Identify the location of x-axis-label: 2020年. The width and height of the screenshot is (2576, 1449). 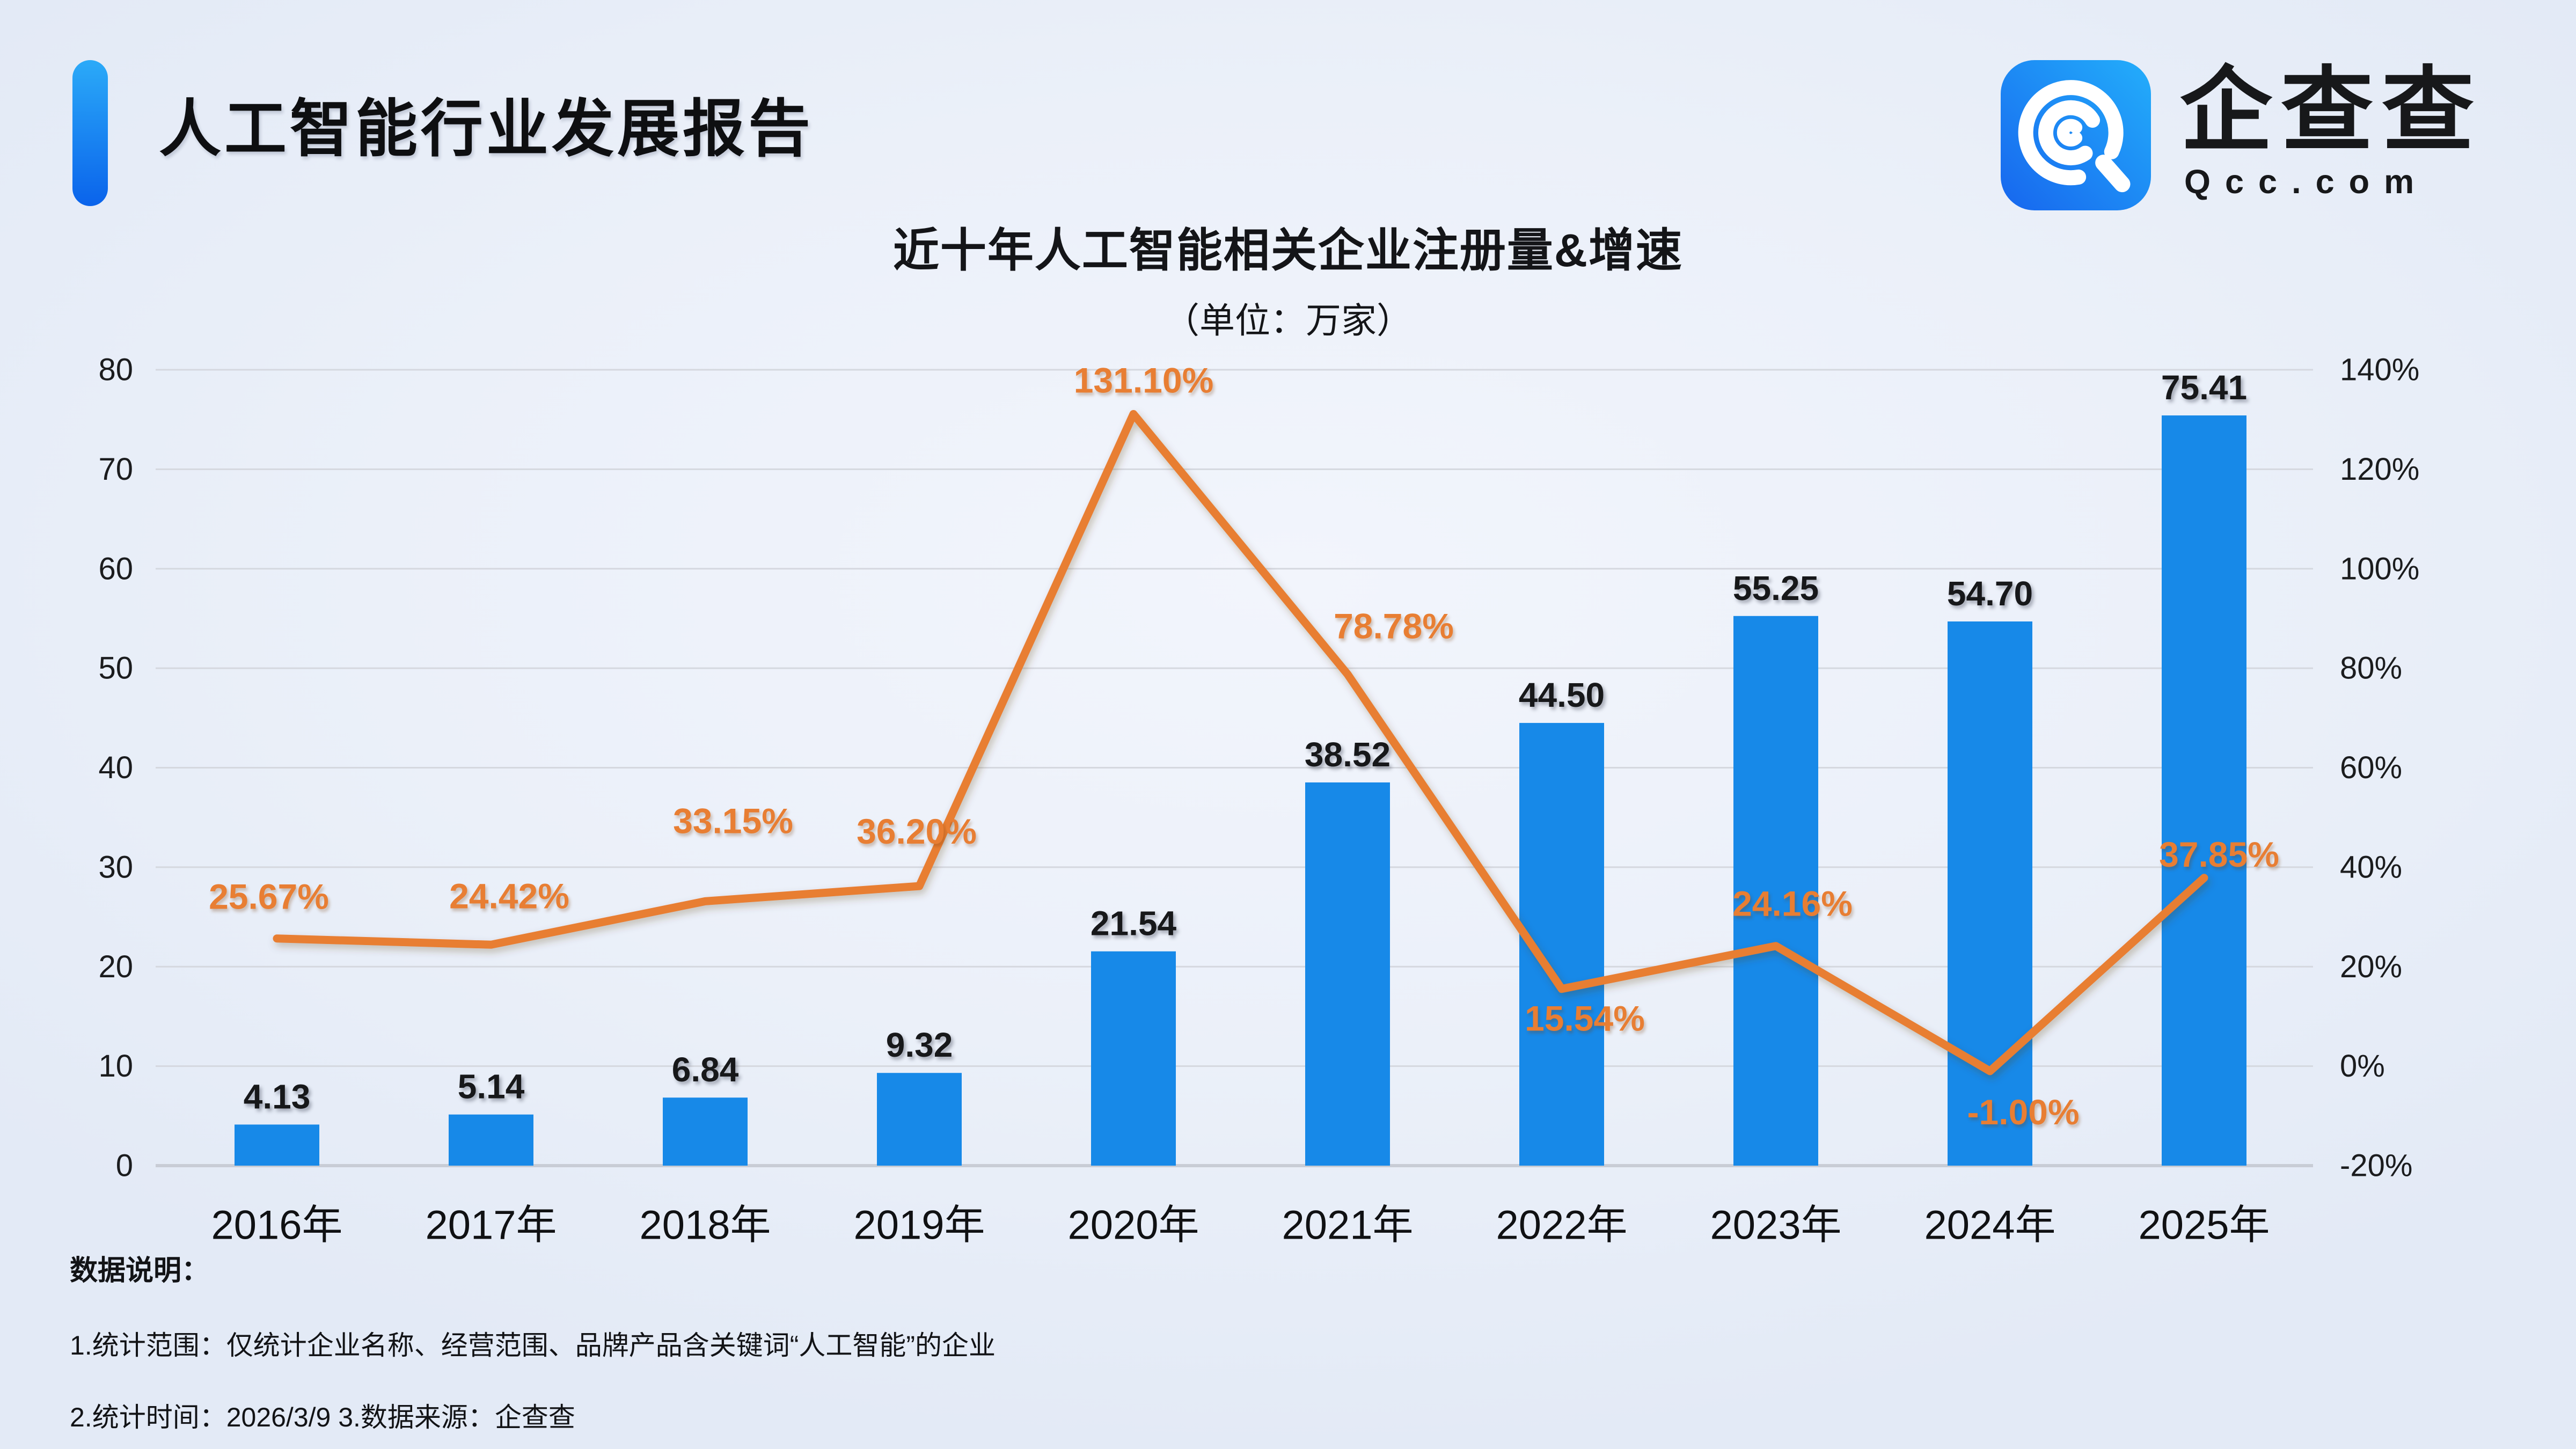
(1133, 1225).